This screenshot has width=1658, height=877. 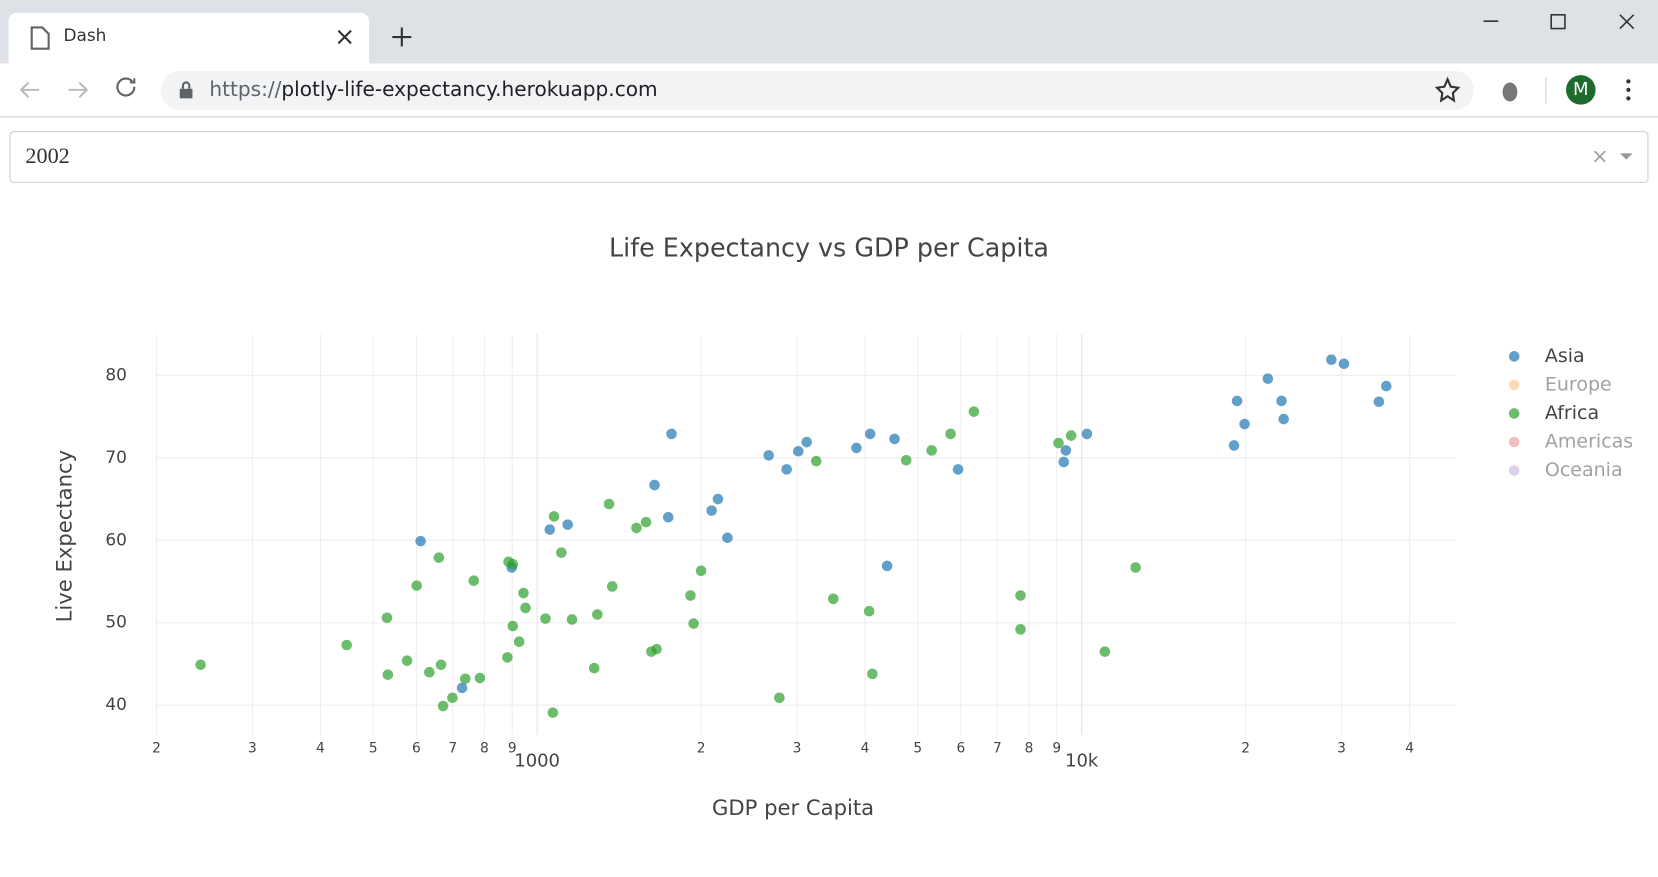 I want to click on new-tab, so click(x=402, y=37).